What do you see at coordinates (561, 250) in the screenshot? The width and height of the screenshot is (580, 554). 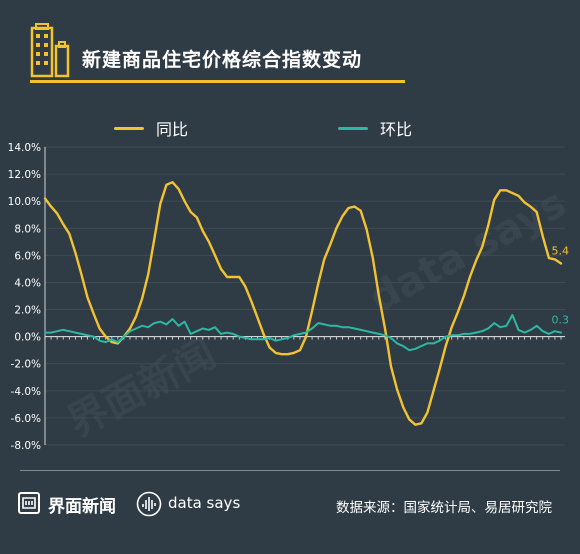 I see `end-value-label-yoy: 5.4` at bounding box center [561, 250].